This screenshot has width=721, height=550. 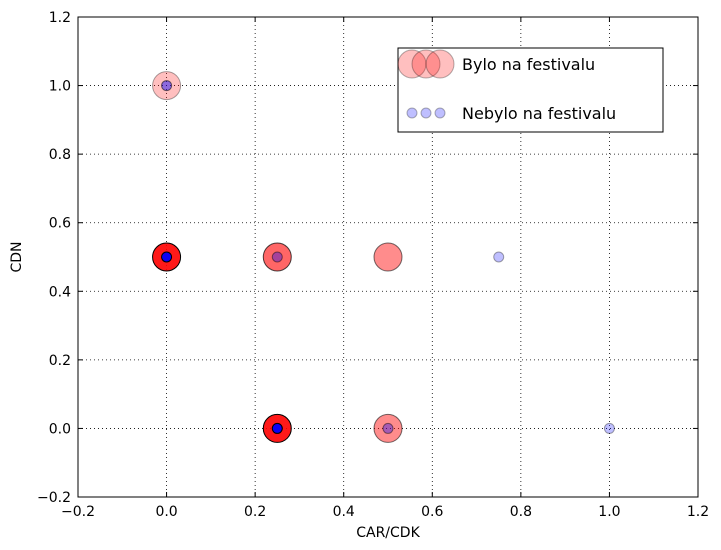 I want to click on x-axis-title: CAR/CDK, so click(x=388, y=533).